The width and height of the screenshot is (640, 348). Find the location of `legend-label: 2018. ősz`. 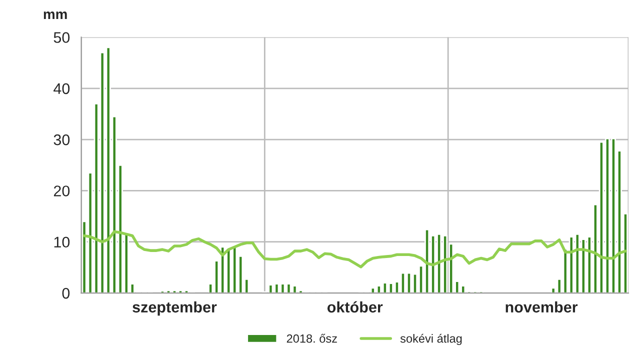

legend-label: 2018. ősz is located at coordinates (311, 338).